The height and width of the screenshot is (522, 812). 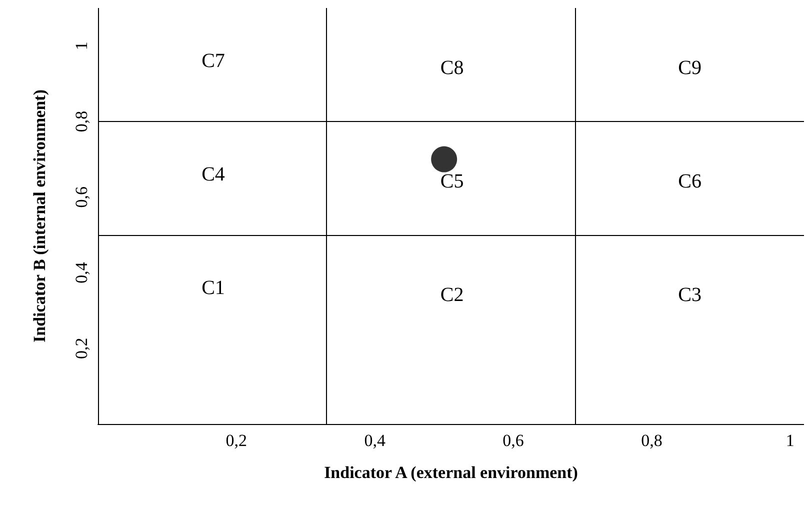 What do you see at coordinates (452, 181) in the screenshot?
I see `annotation: C5` at bounding box center [452, 181].